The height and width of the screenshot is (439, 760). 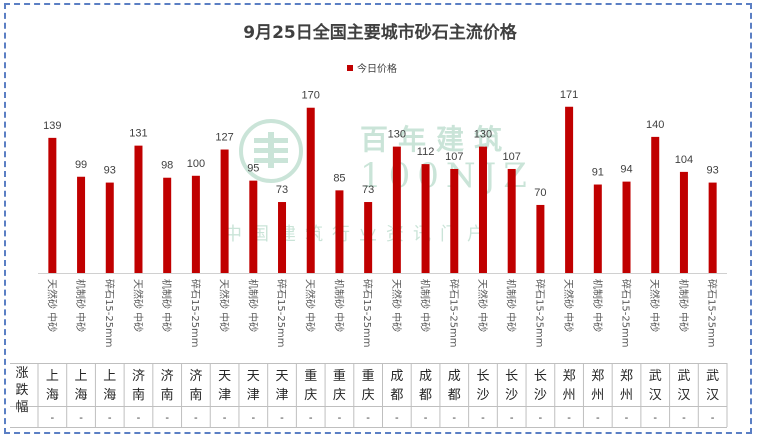 I want to click on city-label: 成, so click(x=396, y=376).